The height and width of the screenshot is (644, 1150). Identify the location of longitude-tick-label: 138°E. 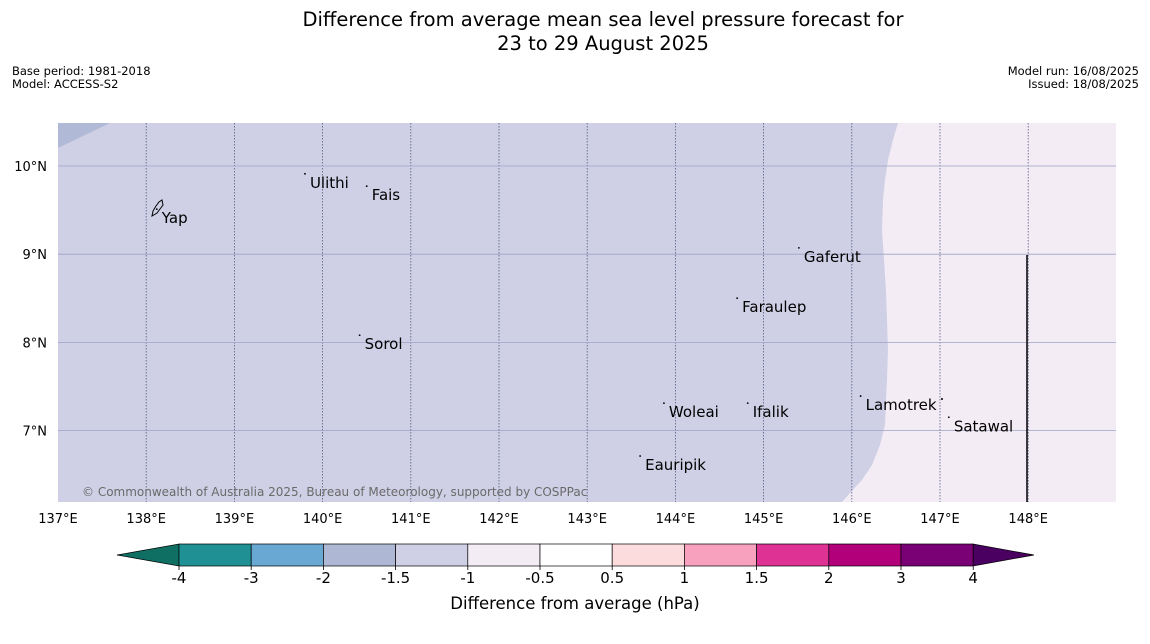
(146, 519).